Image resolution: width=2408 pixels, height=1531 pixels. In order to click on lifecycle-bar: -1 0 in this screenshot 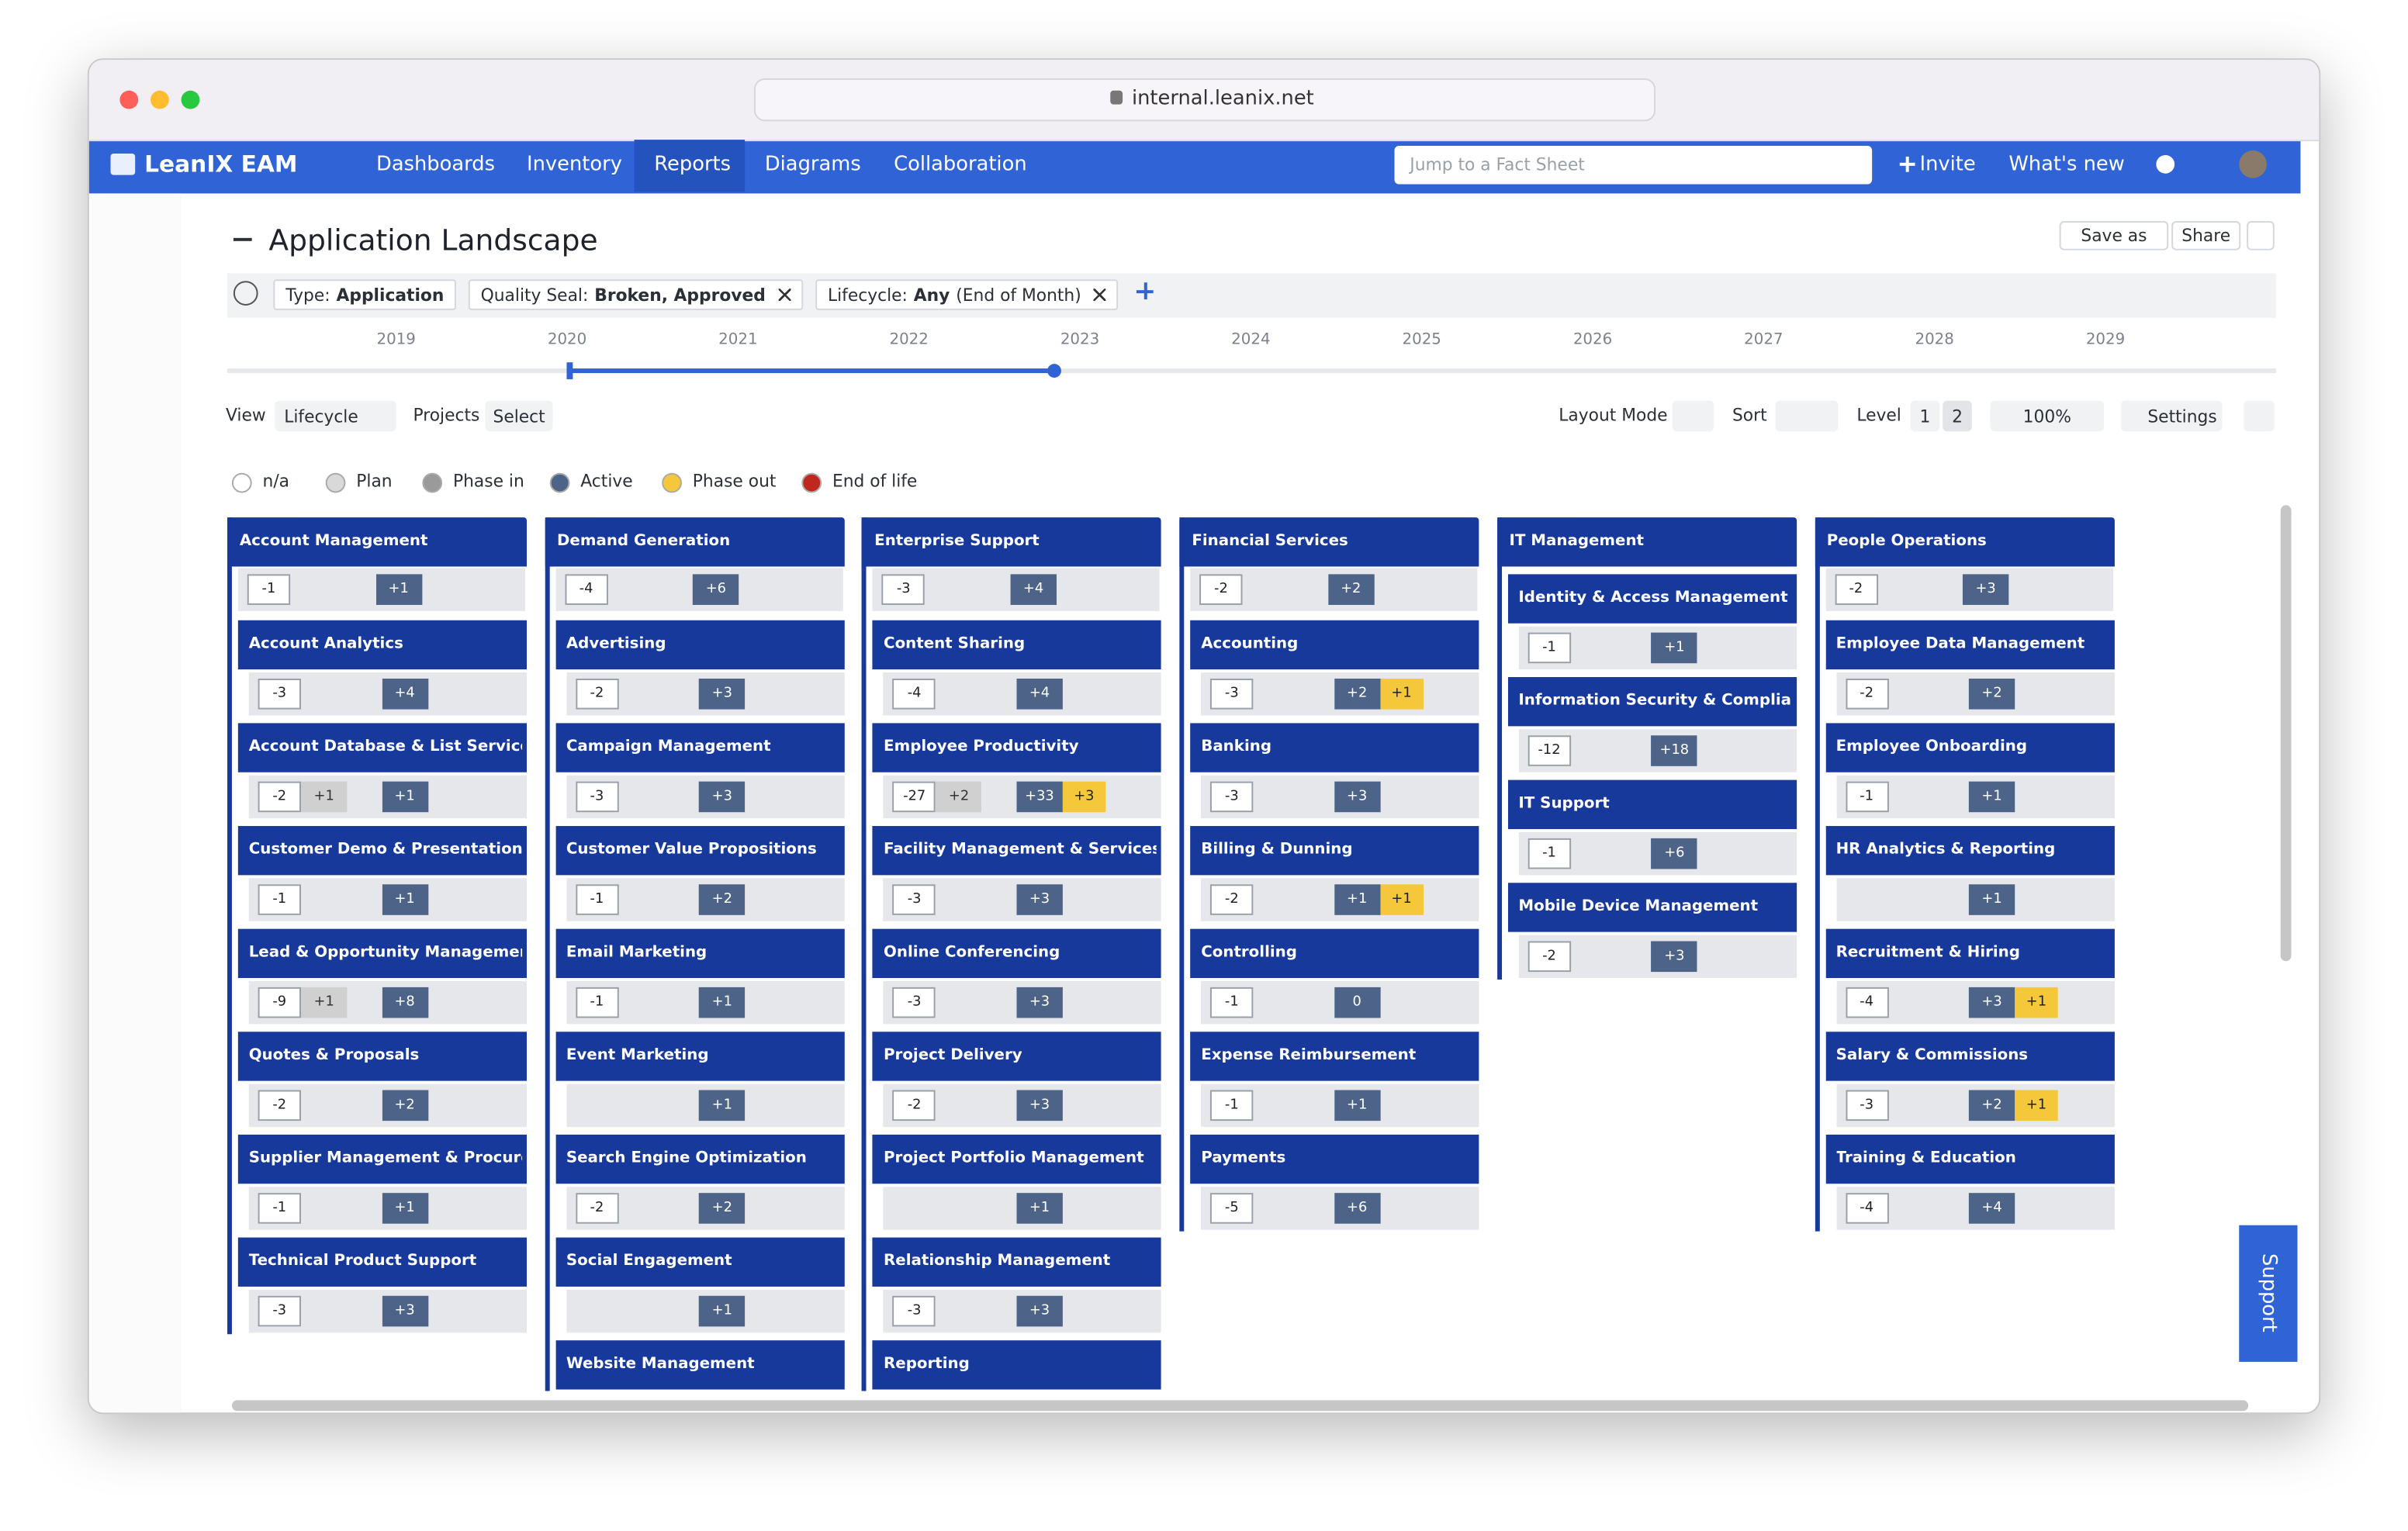, I will do `click(1340, 1002)`.